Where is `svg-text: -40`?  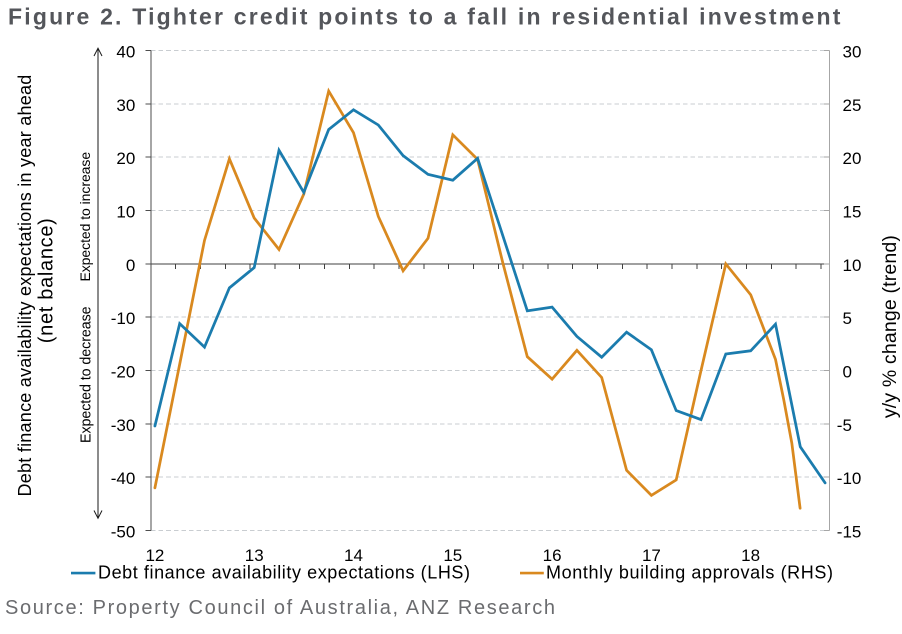
svg-text: -40 is located at coordinates (123, 478).